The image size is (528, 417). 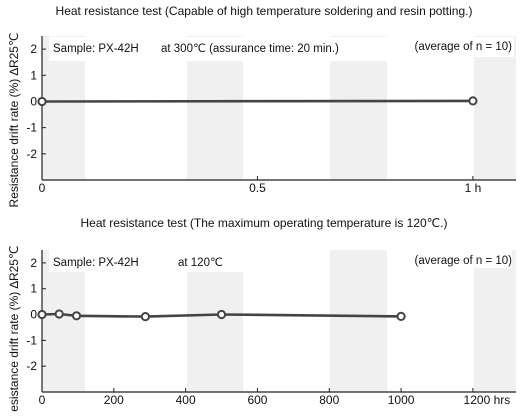 I want to click on chart1-y-tick-label-4: -2, so click(x=31, y=154).